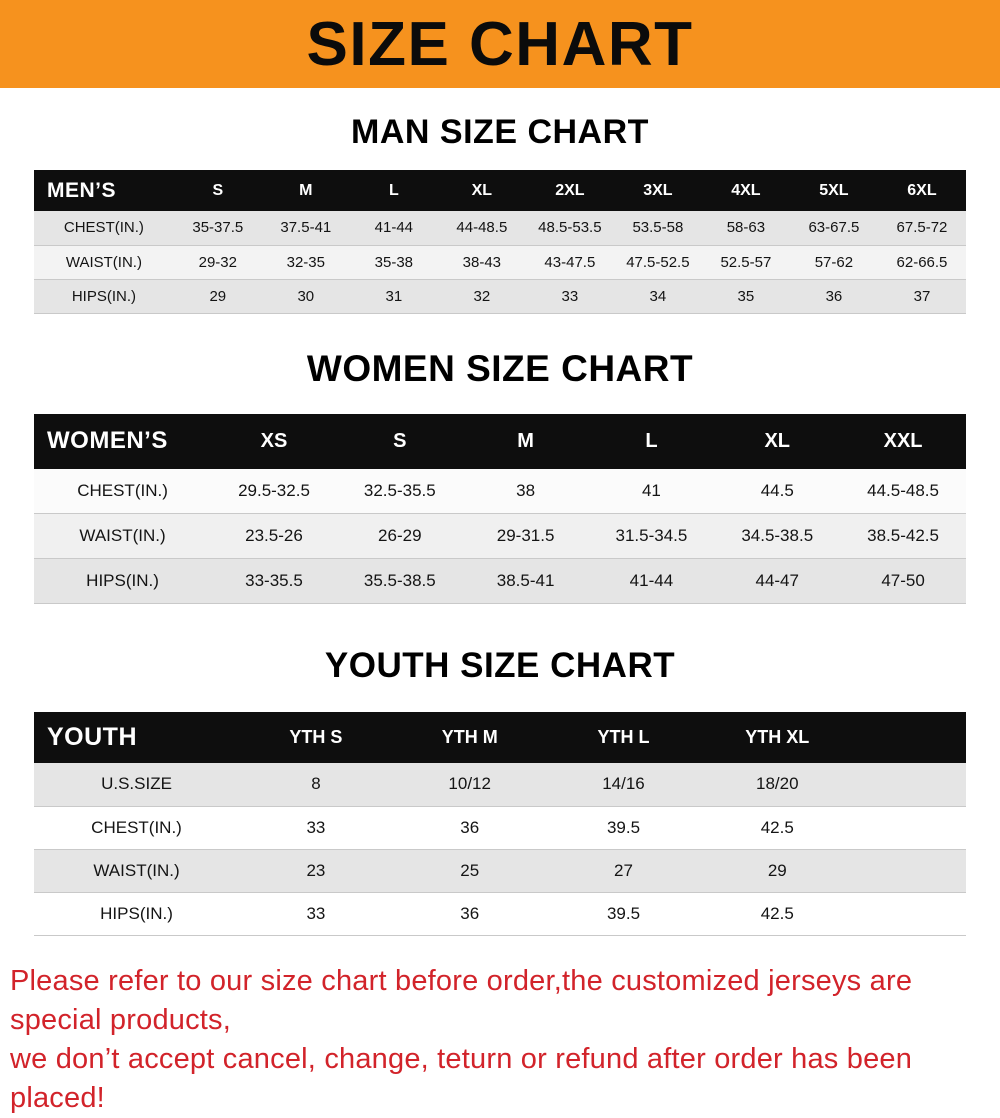  I want to click on size-column-header: YTH XL, so click(777, 737).